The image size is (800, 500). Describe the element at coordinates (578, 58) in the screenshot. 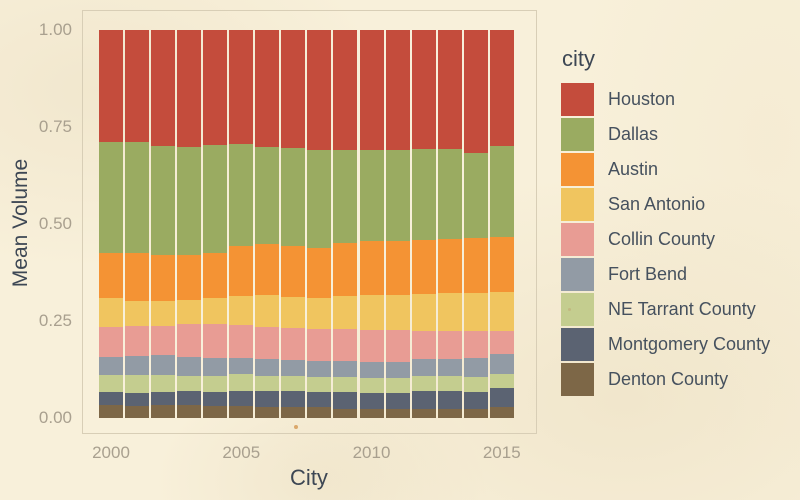

I see `legend-title: city` at that location.